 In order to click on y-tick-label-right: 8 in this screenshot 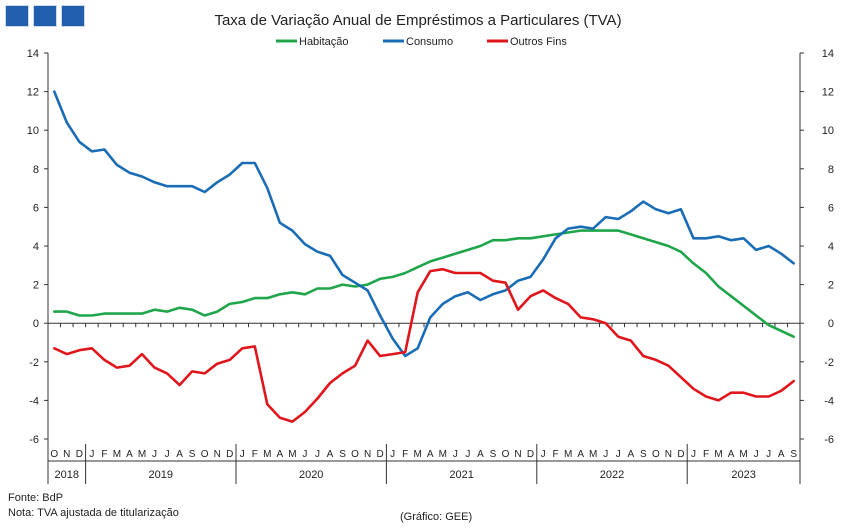, I will do `click(831, 170)`.